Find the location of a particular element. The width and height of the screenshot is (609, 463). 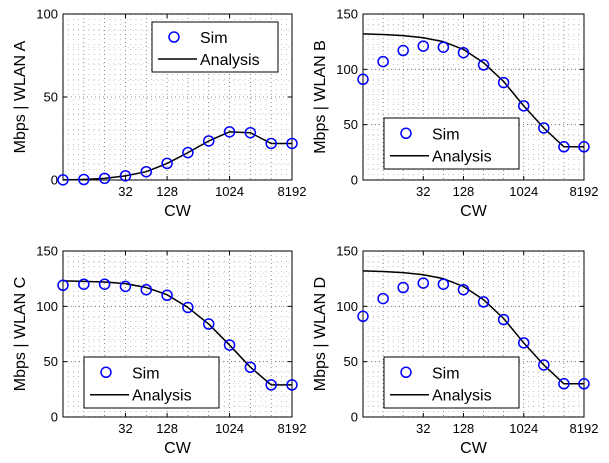

y-axis-label: Mbps | WLAN D is located at coordinates (320, 334).